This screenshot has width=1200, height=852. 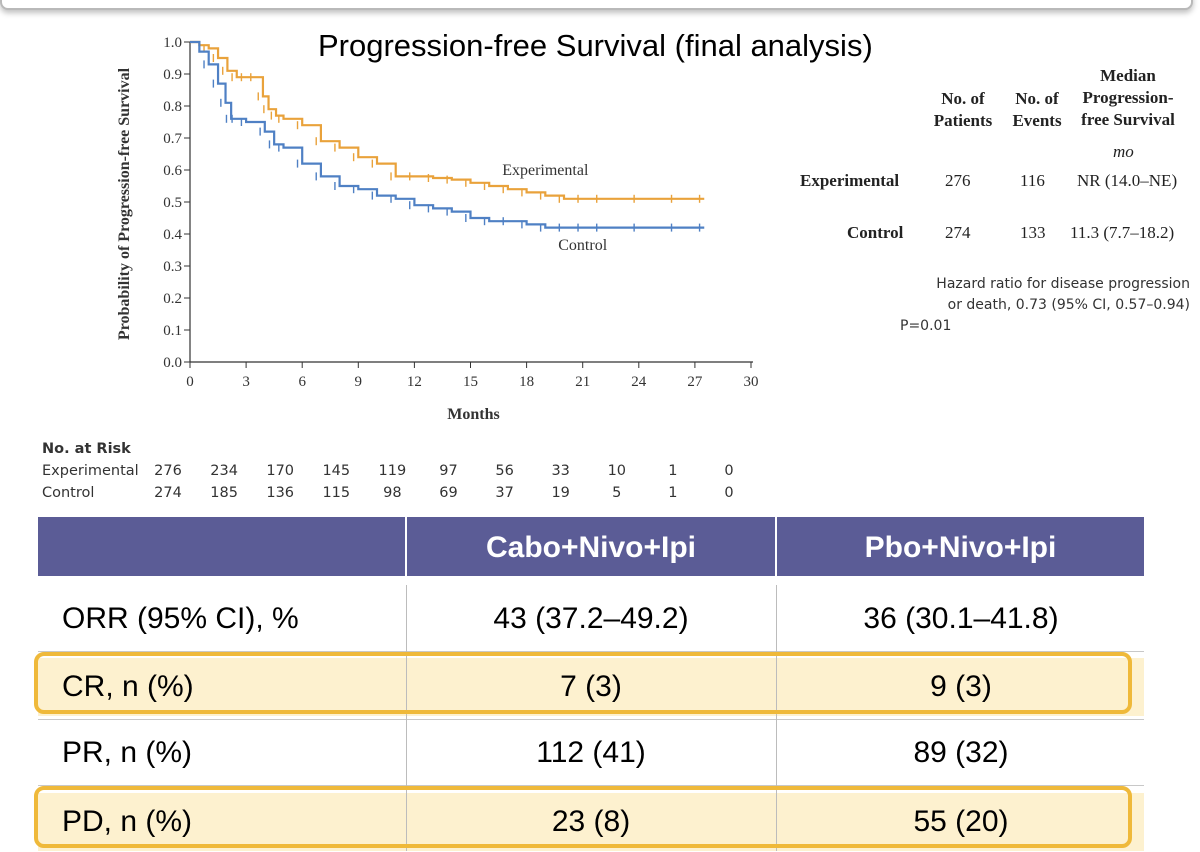 I want to click on header-cabo: Cabo+Nivo+Ipi, so click(x=591, y=547).